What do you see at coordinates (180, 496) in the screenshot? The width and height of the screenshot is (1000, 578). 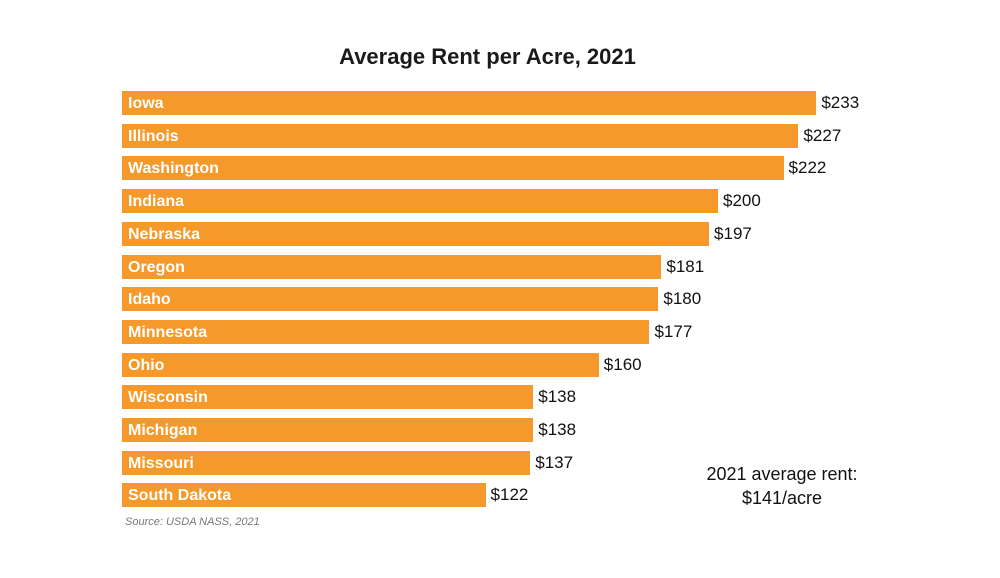 I see `category-label: South Dakota` at bounding box center [180, 496].